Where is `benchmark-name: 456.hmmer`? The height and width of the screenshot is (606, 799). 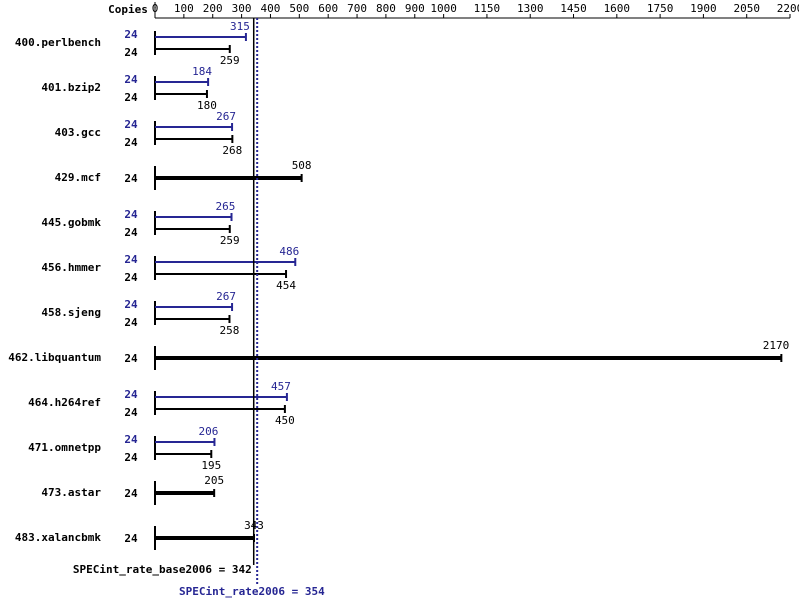
benchmark-name: 456.hmmer is located at coordinates (71, 267).